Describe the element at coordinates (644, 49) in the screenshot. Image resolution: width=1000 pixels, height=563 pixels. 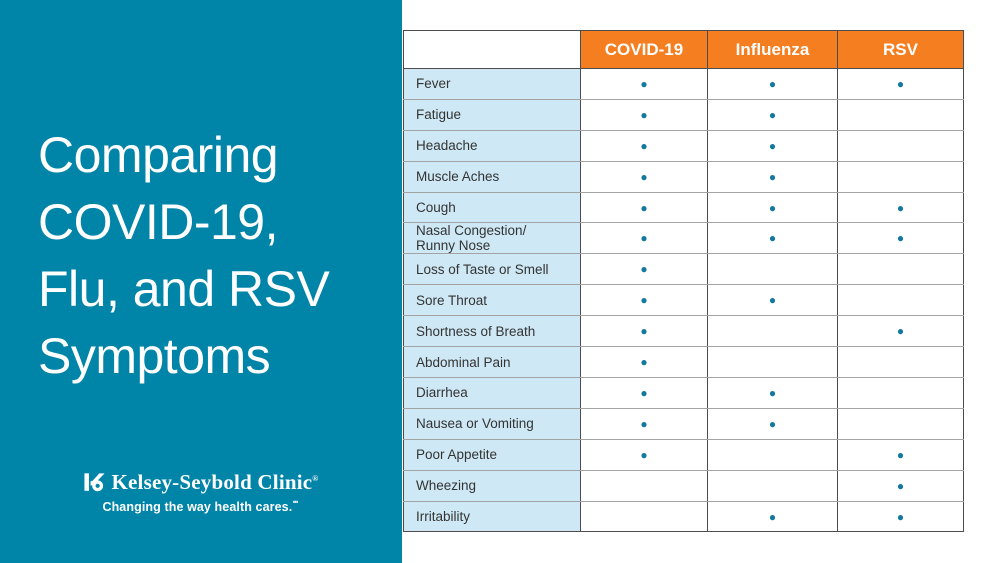
I see `column-header-covid: COVID-19` at that location.